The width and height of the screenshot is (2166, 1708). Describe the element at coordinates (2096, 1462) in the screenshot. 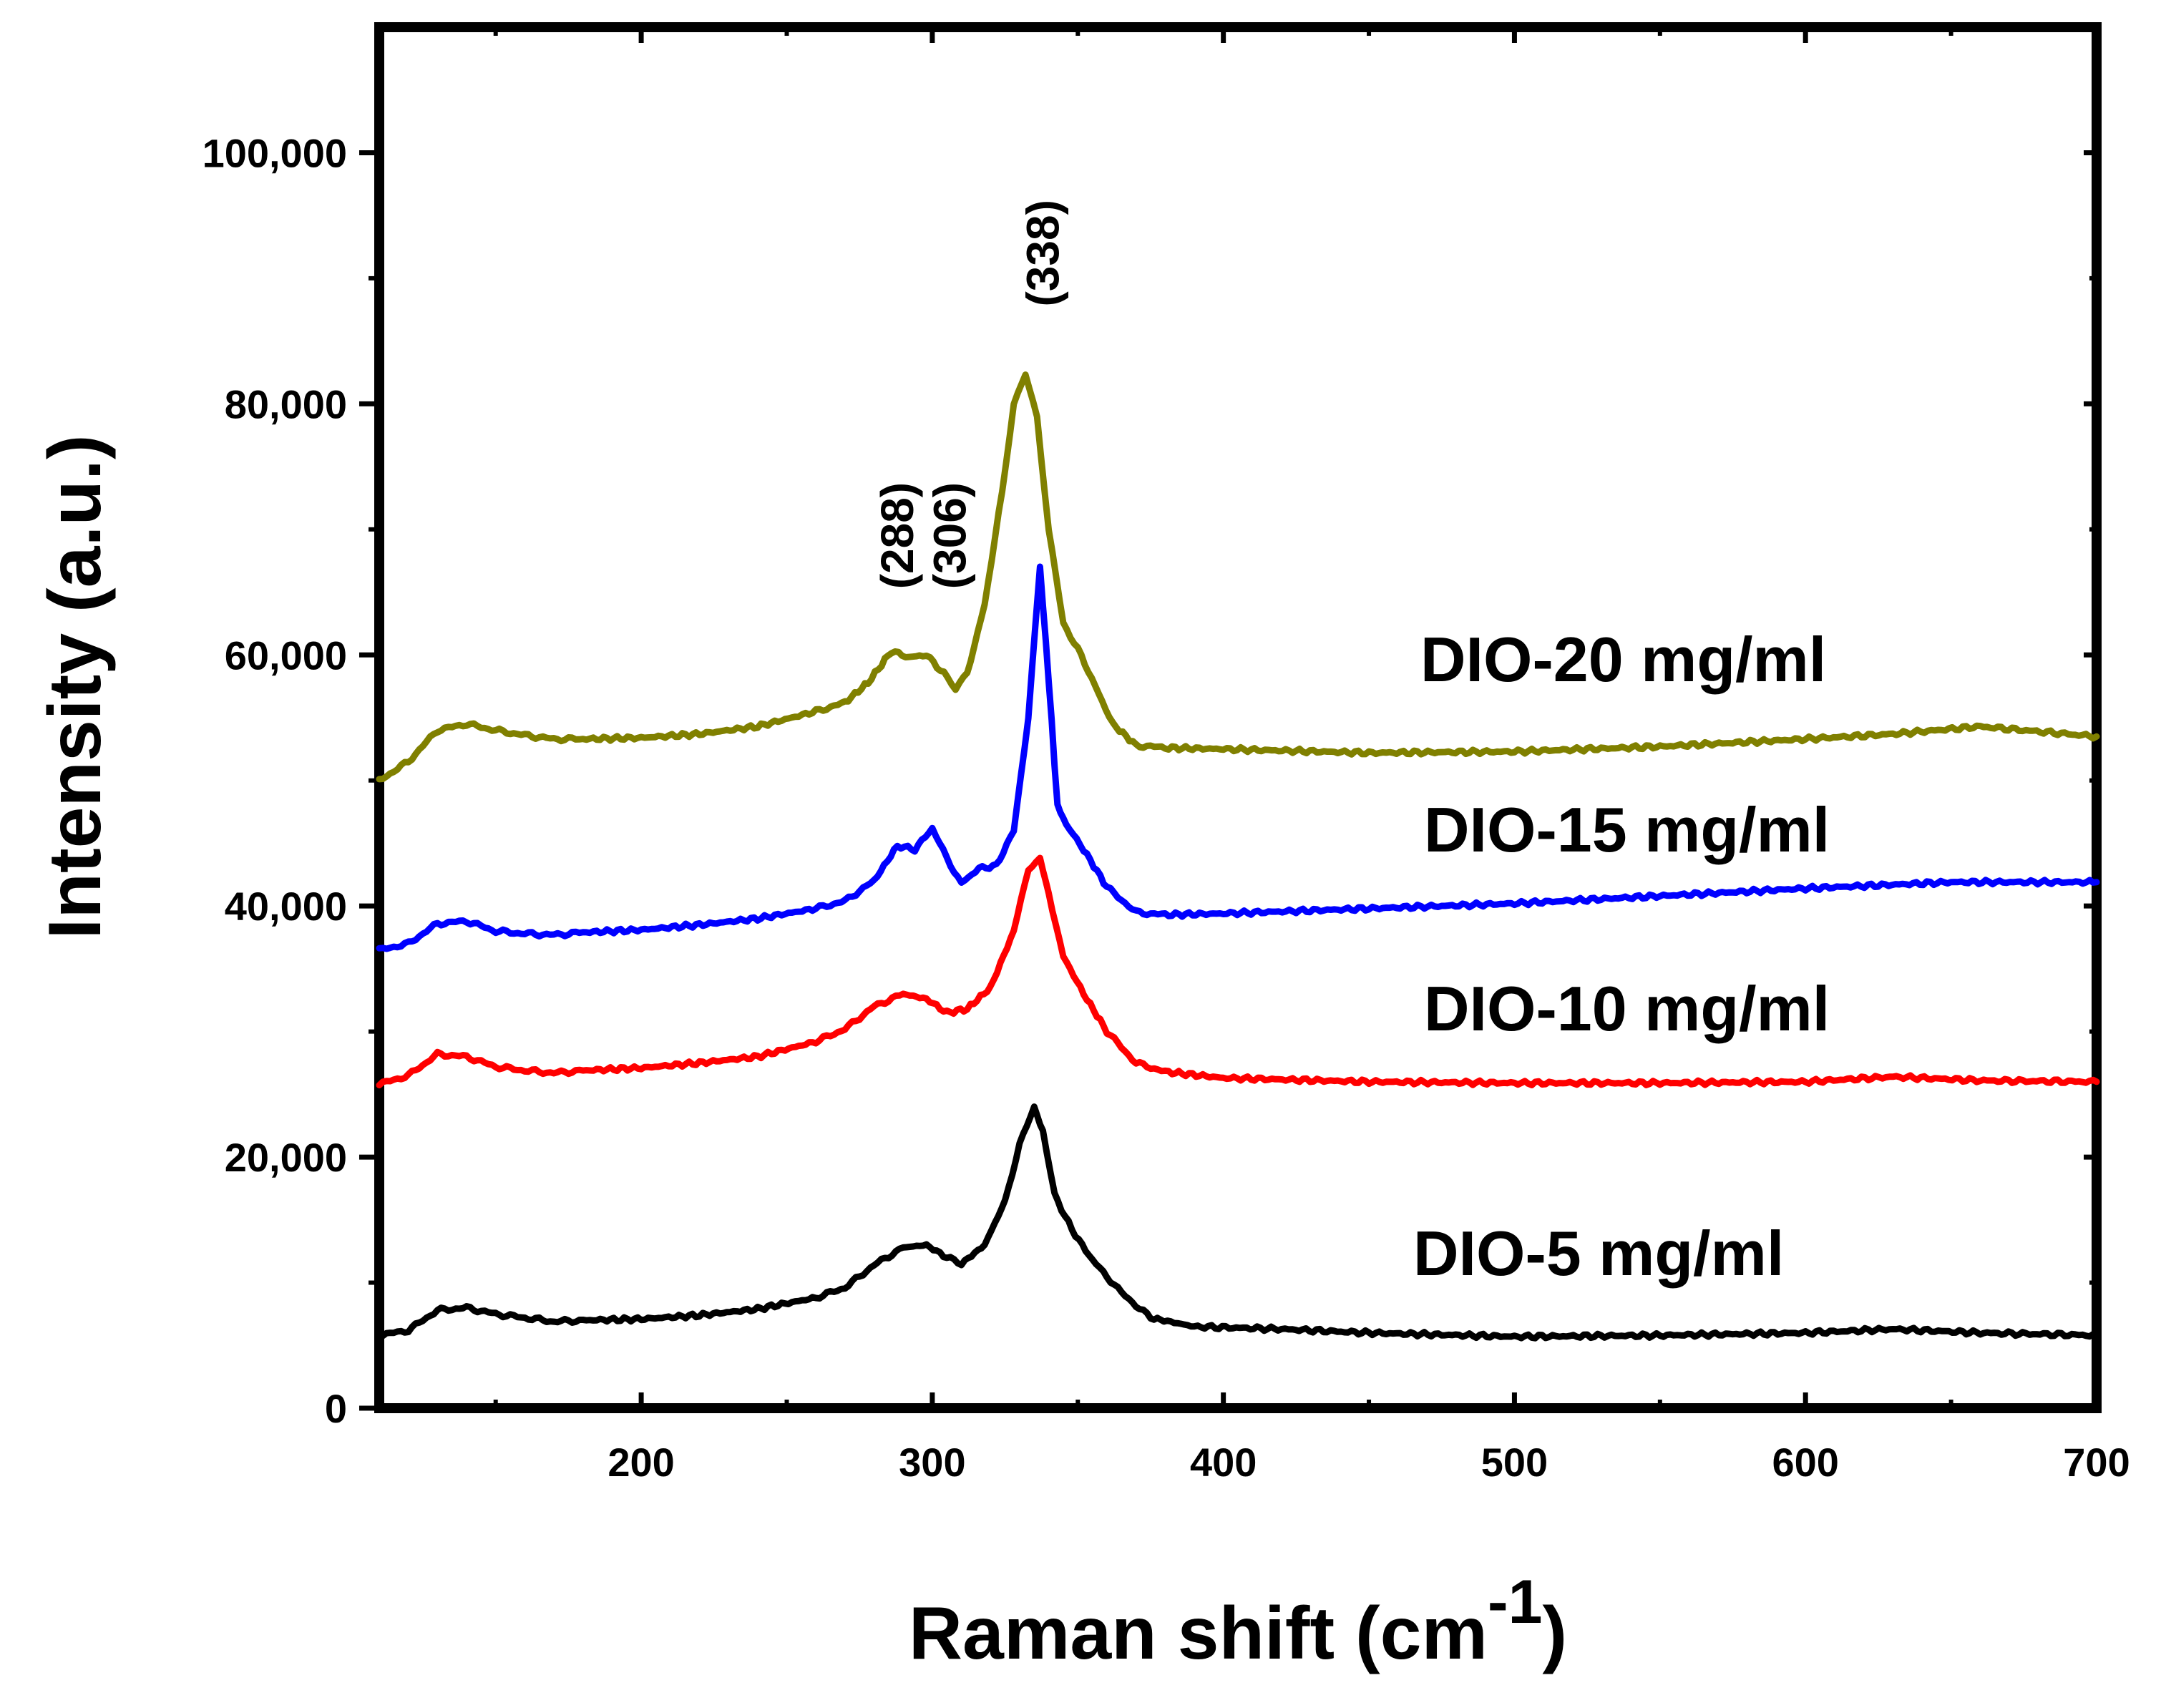

I see `x-tick-label: 700` at that location.